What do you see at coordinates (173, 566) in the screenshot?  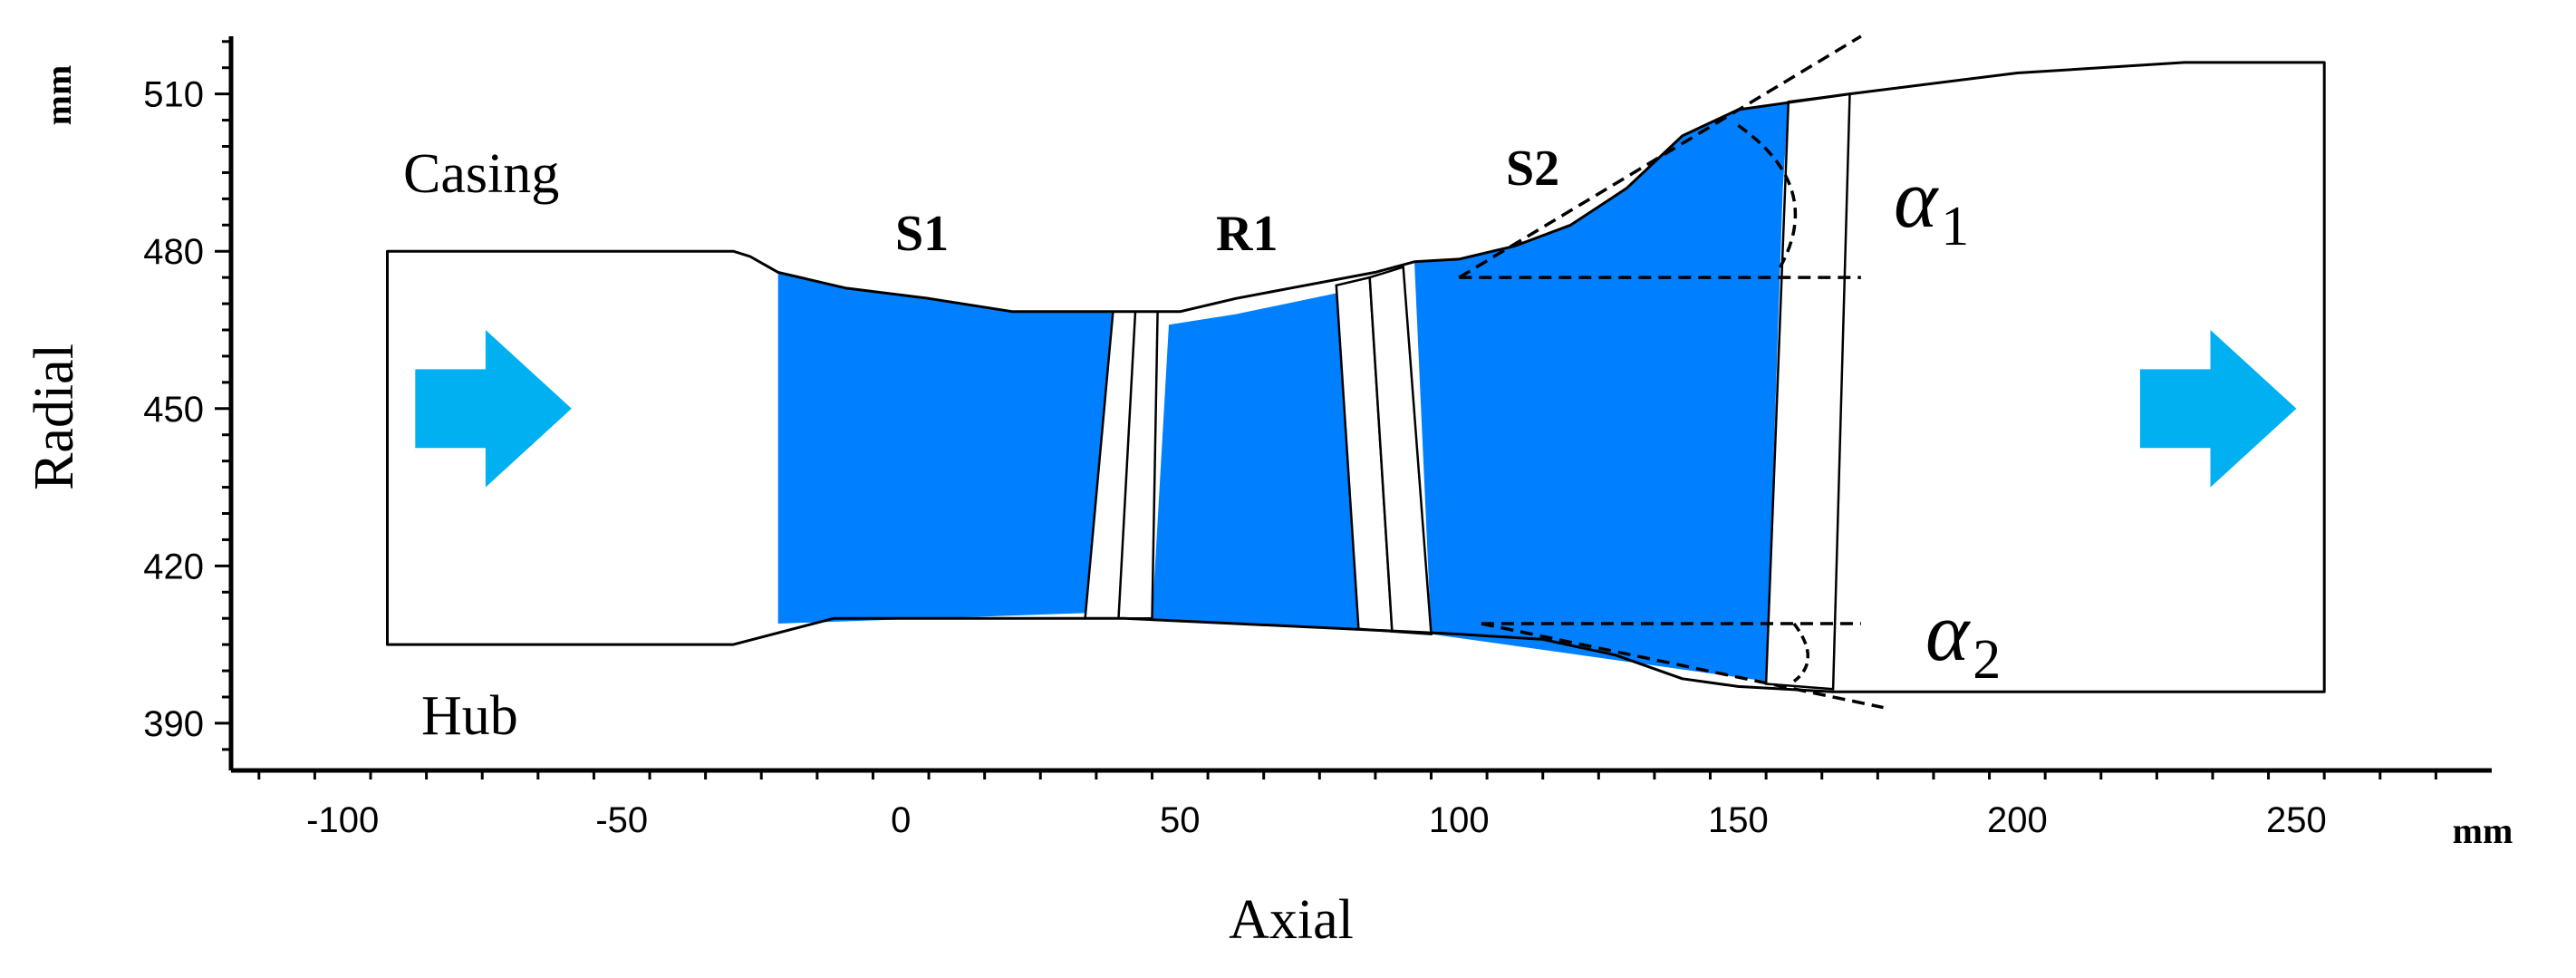 I see `y-tick-label: 420` at bounding box center [173, 566].